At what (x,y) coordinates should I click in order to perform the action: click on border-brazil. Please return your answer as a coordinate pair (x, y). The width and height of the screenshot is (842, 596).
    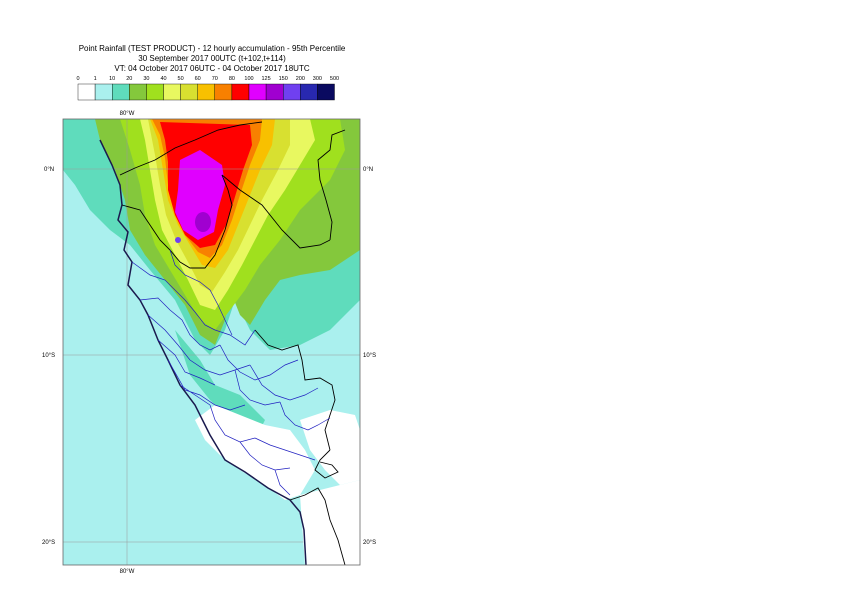
    Looking at the image, I should click on (331, 185).